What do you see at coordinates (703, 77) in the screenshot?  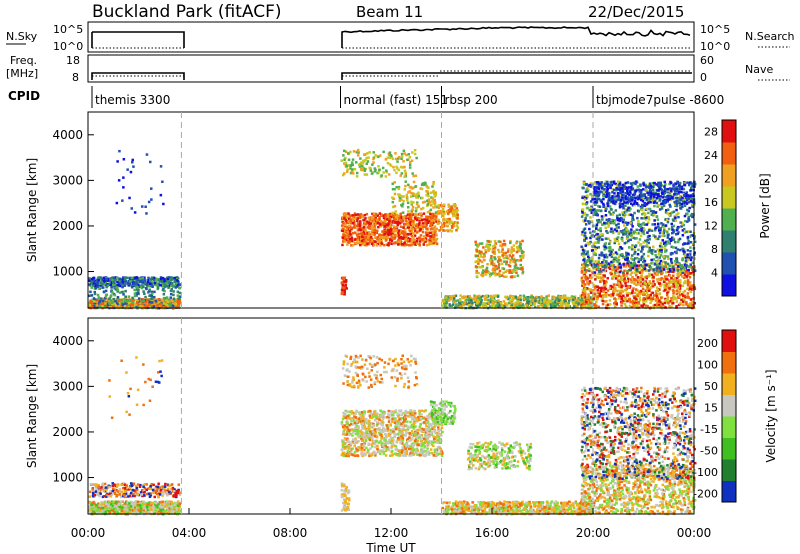 I see `nave-tick-bottom: 0` at bounding box center [703, 77].